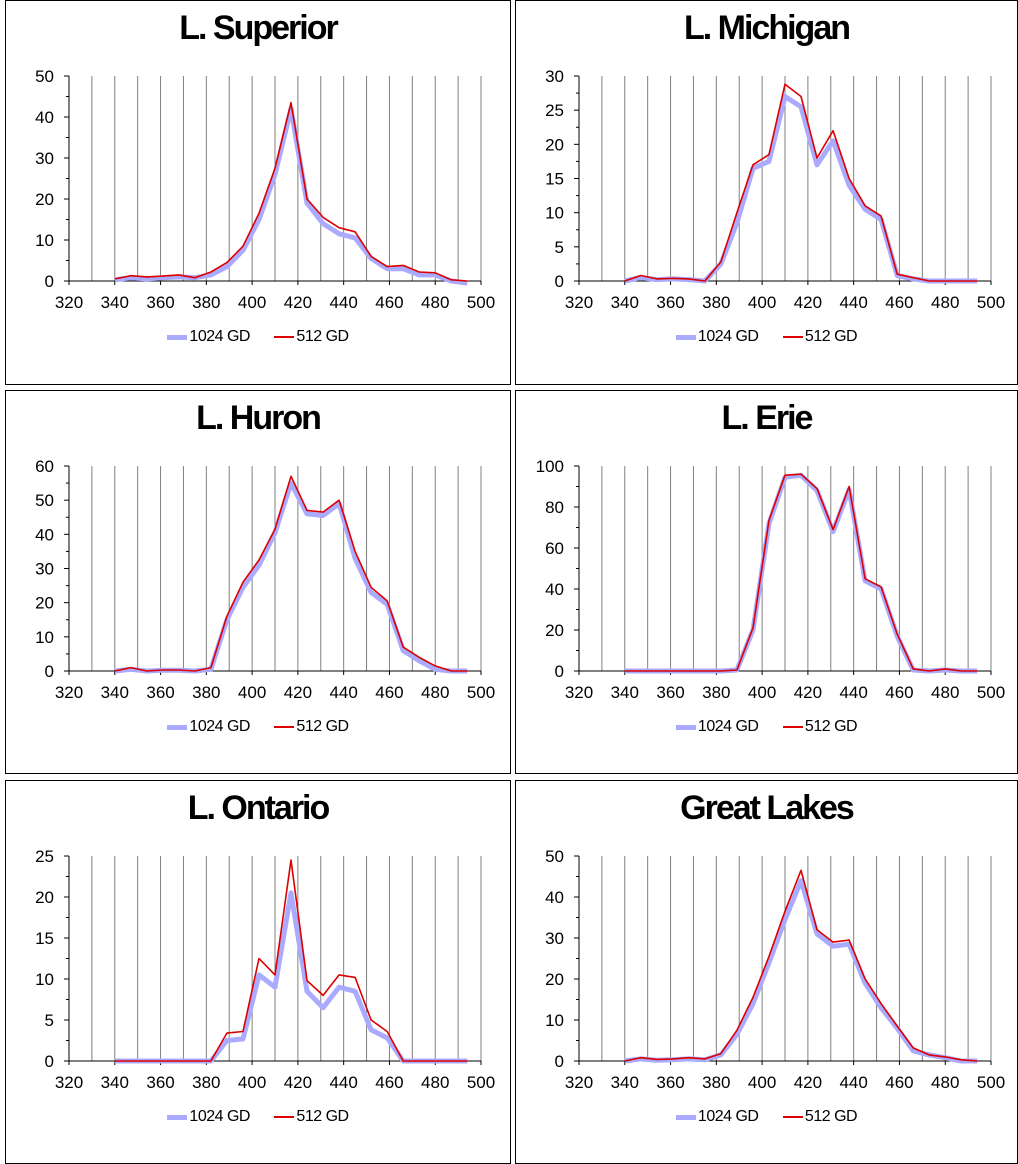 The height and width of the screenshot is (1164, 1018). I want to click on y-tick-label: 15, so click(44, 938).